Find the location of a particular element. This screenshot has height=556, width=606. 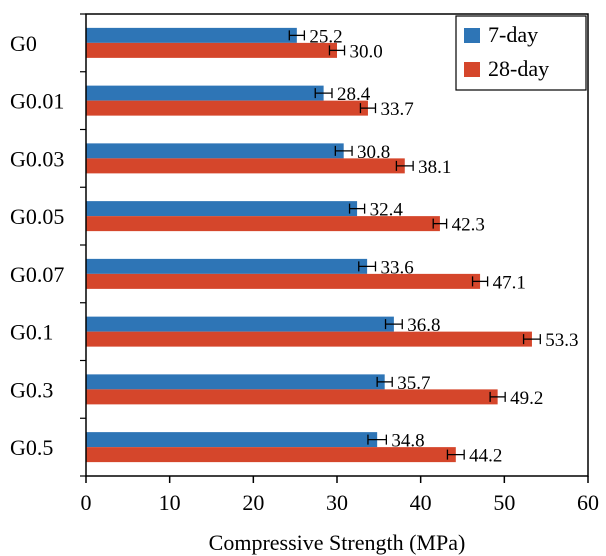

data-label-28-day-g0-01: 33.7 is located at coordinates (396, 109).